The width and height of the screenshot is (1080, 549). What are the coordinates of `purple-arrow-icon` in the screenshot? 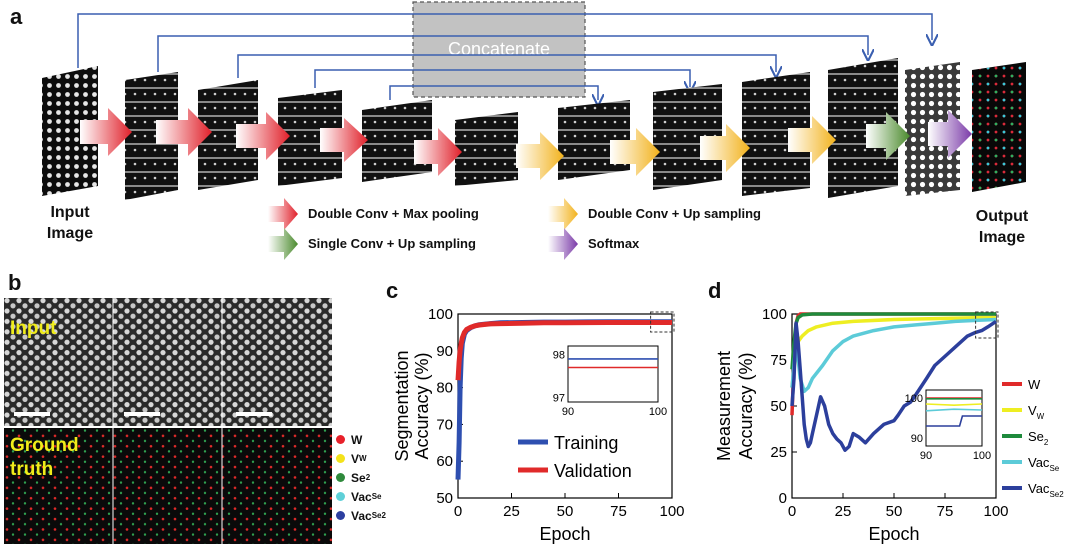 It's located at (563, 244).